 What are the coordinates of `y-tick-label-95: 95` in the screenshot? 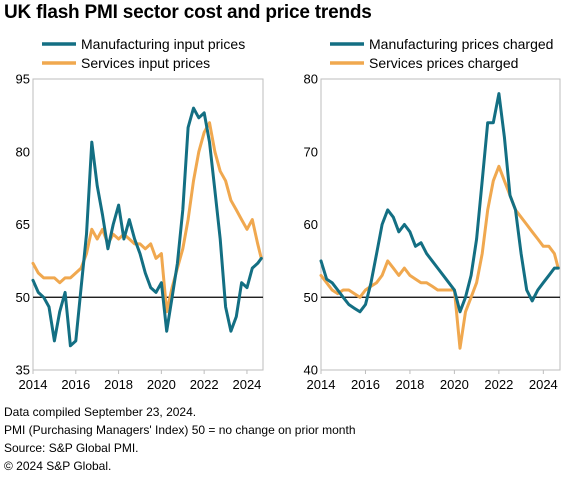 It's located at (23, 79).